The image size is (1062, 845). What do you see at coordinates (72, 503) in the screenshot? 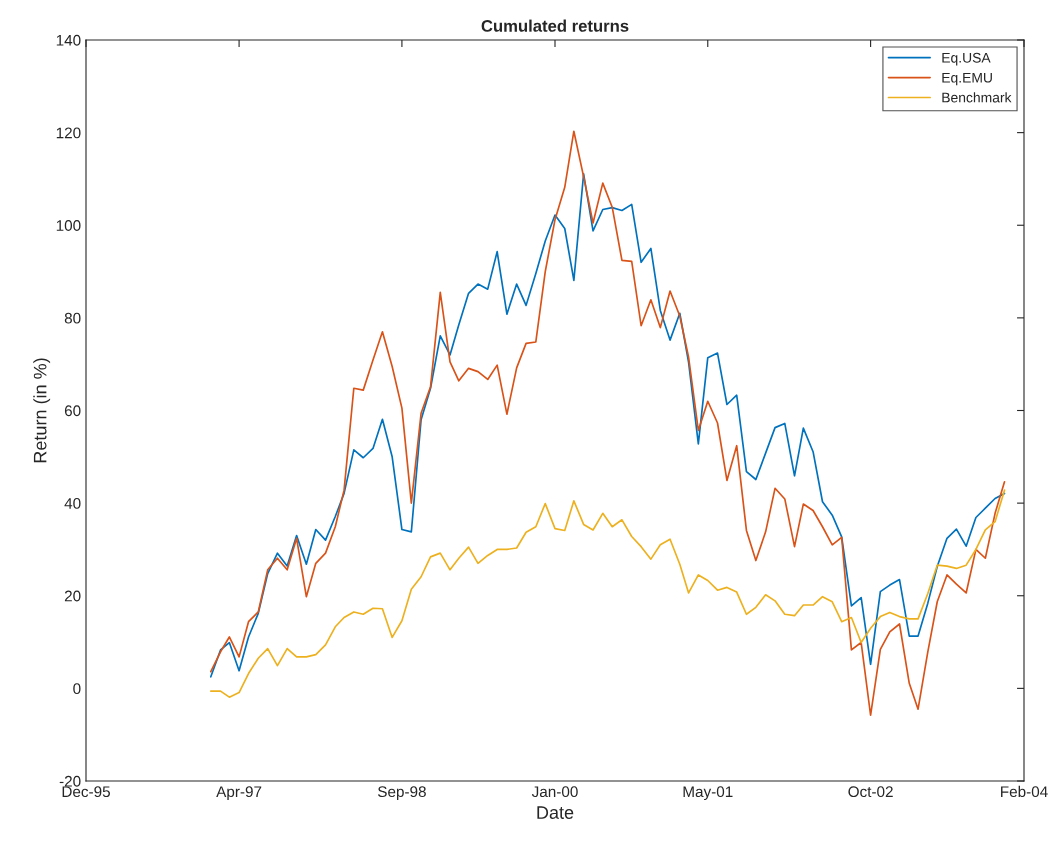
I see `y-tick-label: 40` at bounding box center [72, 503].